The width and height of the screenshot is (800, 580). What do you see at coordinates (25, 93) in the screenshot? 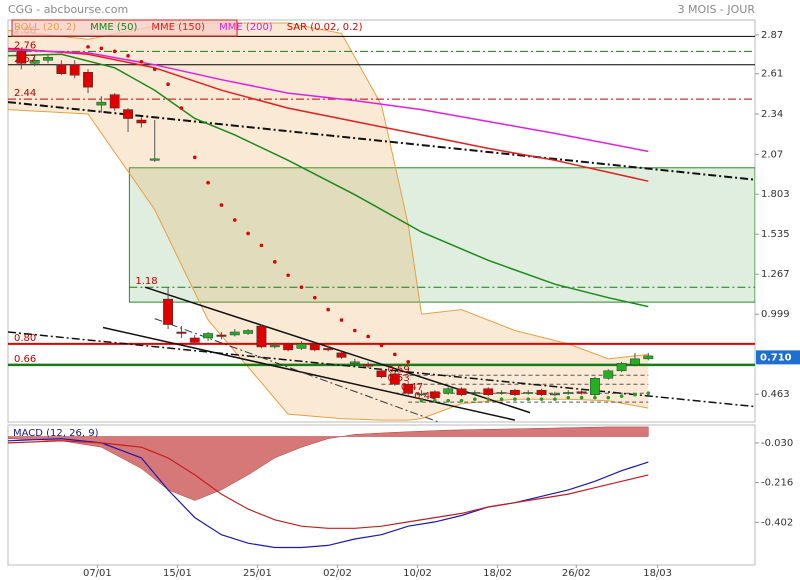
I see `level-label: 2.44` at bounding box center [25, 93].